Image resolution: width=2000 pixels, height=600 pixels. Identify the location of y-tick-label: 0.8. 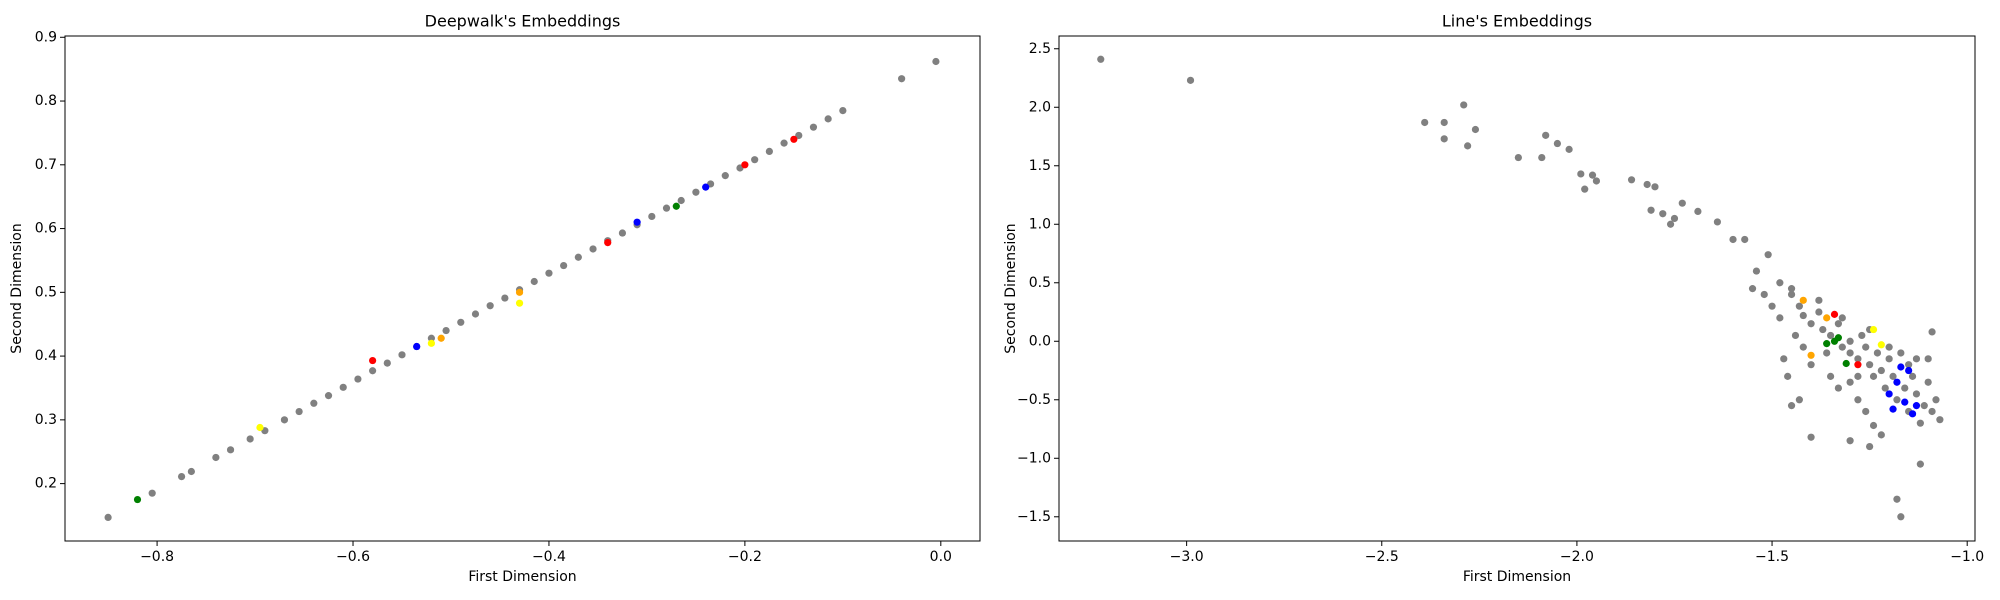
(46, 101).